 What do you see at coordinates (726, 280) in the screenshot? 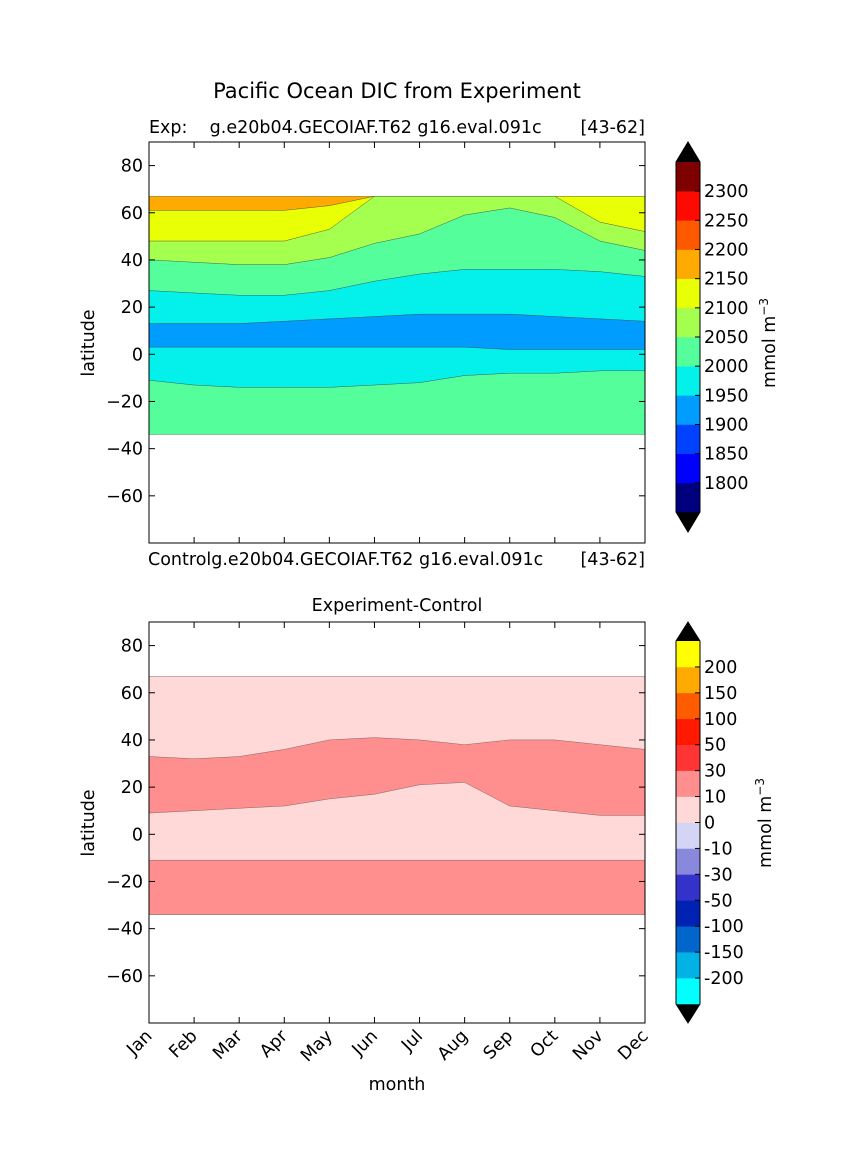
I see `colorbar-tick-label: 2150` at bounding box center [726, 280].